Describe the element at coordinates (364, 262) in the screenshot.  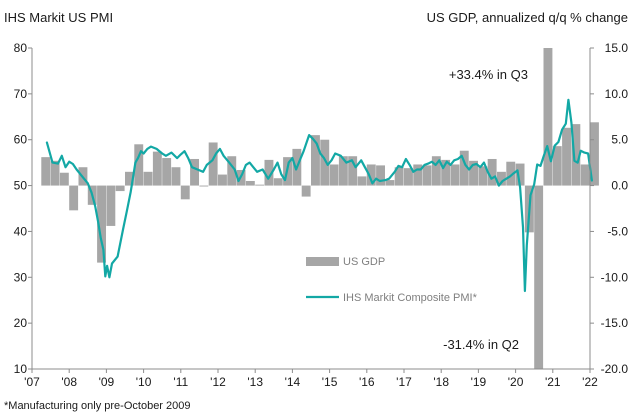
I see `legend-bar-label: US GDP` at that location.